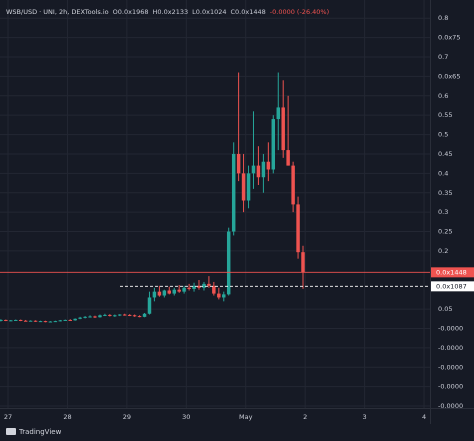  I want to click on y-tick-label: 0.35, so click(445, 193).